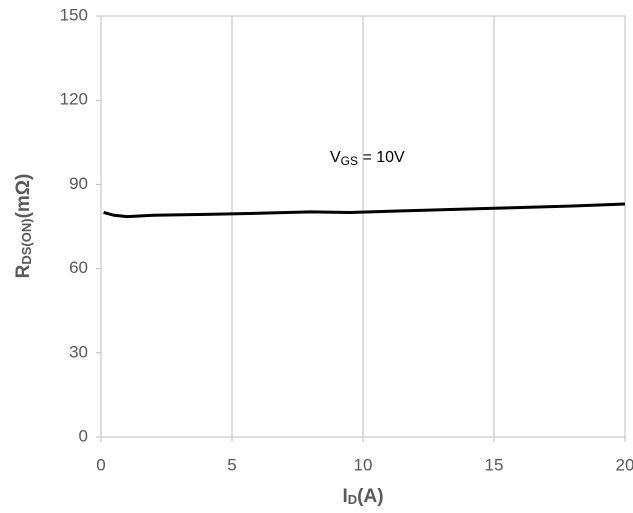  Describe the element at coordinates (26, 241) in the screenshot. I see `y-title-sub: DS(ON)` at that location.